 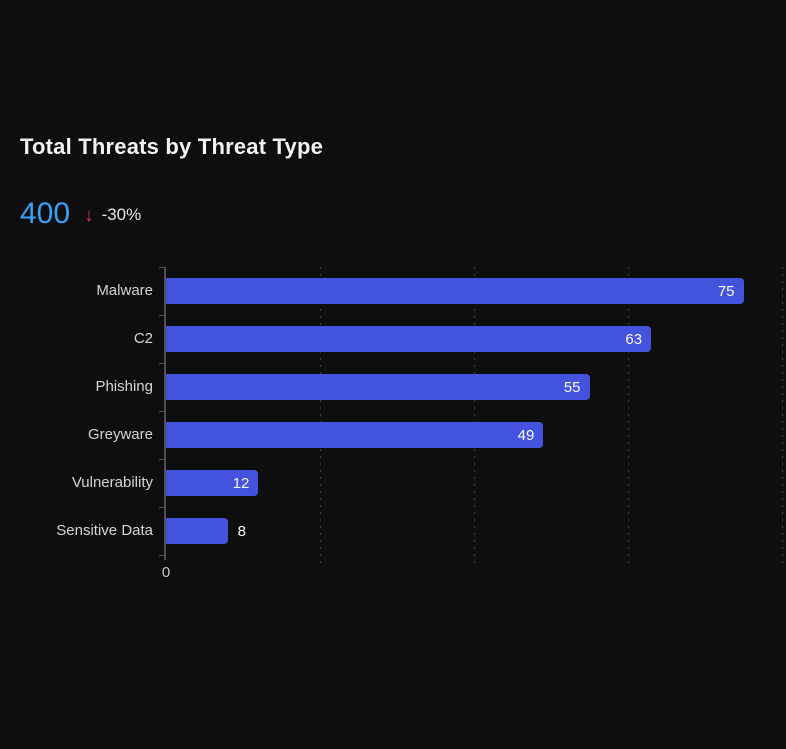 I want to click on bar-row-greyware: 49, so click(x=474, y=435).